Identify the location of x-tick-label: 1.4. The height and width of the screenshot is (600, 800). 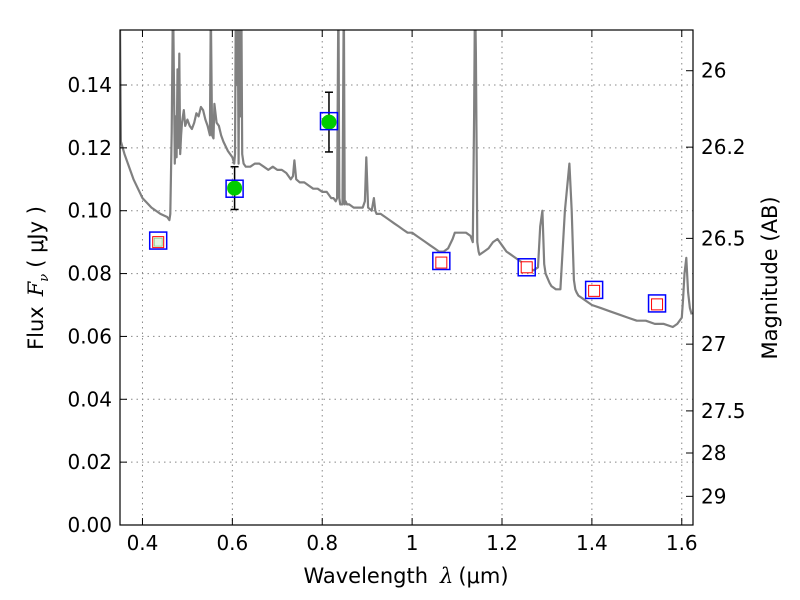
(592, 543).